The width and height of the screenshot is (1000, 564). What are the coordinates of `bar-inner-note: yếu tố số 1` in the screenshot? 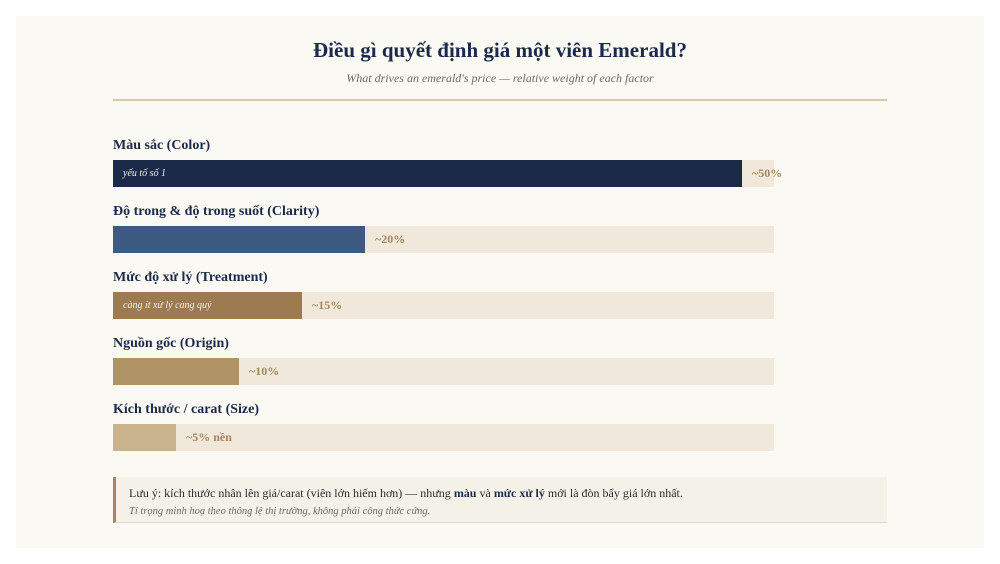 It's located at (145, 173).